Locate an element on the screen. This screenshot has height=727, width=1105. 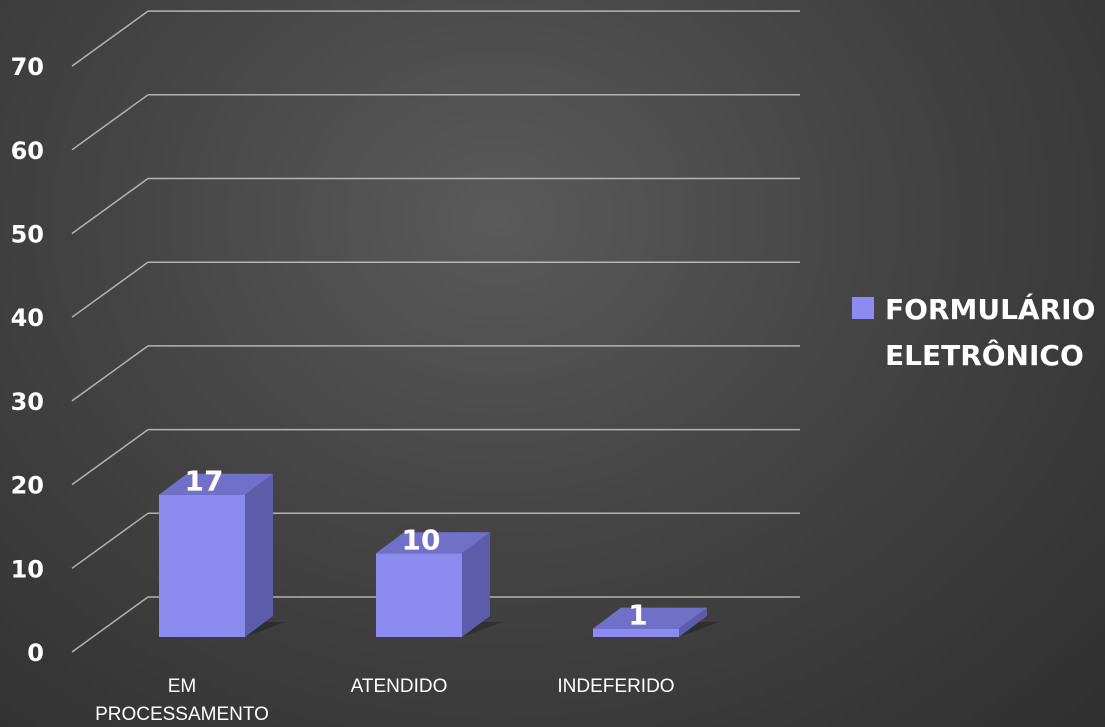
legend-label: FORMULÁRIO ELETRÔNICO is located at coordinates (990, 332).